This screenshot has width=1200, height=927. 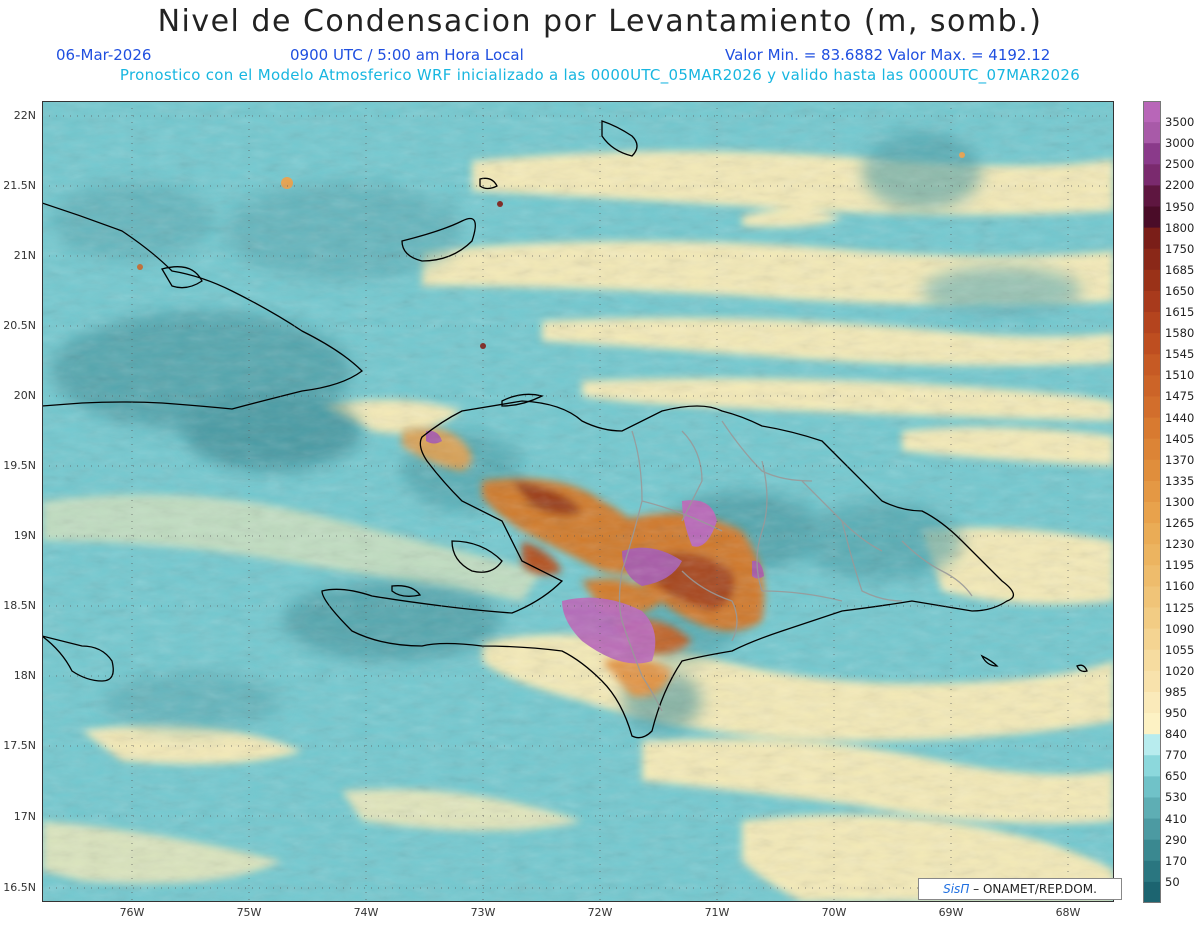 What do you see at coordinates (1180, 649) in the screenshot?
I see `colorbar-label: 1055` at bounding box center [1180, 649].